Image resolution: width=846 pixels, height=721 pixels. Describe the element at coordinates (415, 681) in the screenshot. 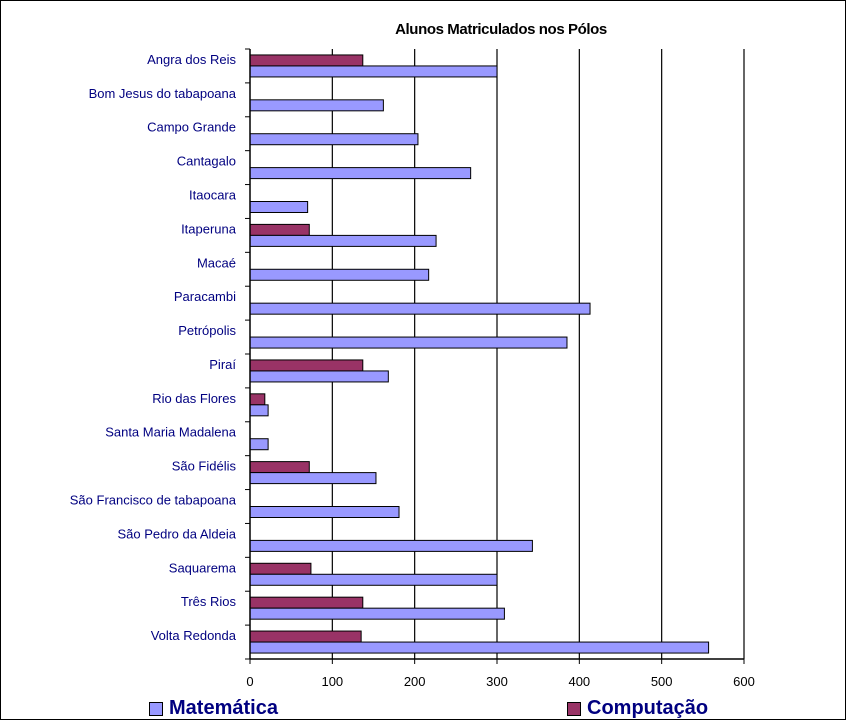

I see `x-tick-label: 200` at that location.